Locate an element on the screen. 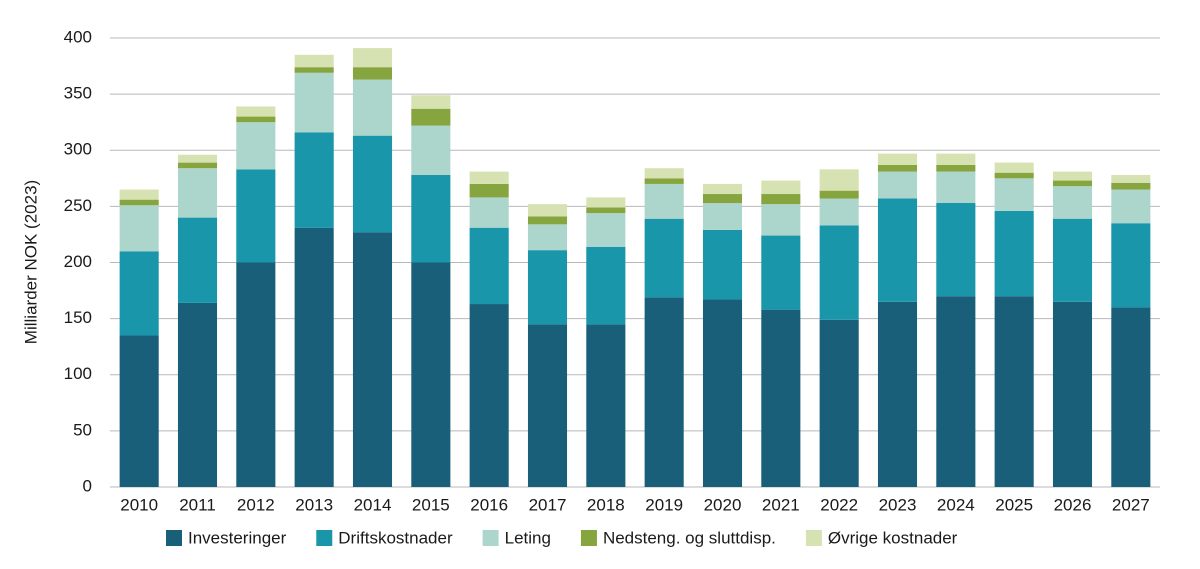  y-tick-label: 400 is located at coordinates (78, 36).